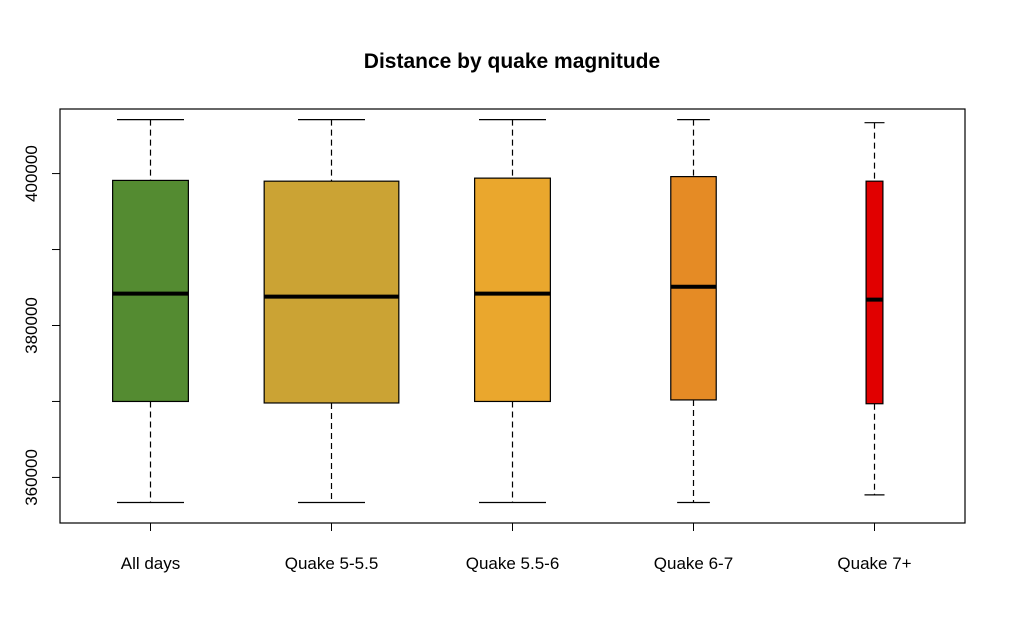 This screenshot has height=634, width=1024. I want to click on y-tick-label: 400000, so click(31, 173).